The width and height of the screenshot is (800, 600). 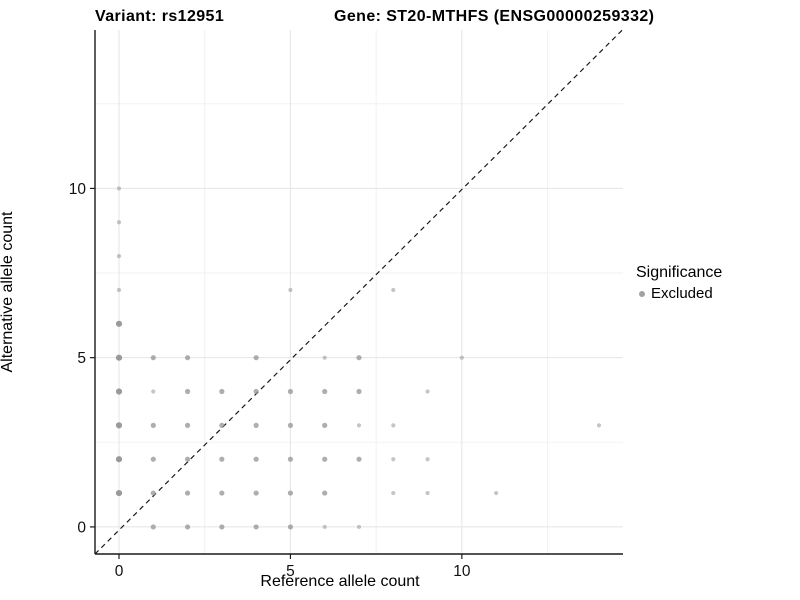 I want to click on plot-title-variant: Variant: rs12951, so click(x=160, y=16).